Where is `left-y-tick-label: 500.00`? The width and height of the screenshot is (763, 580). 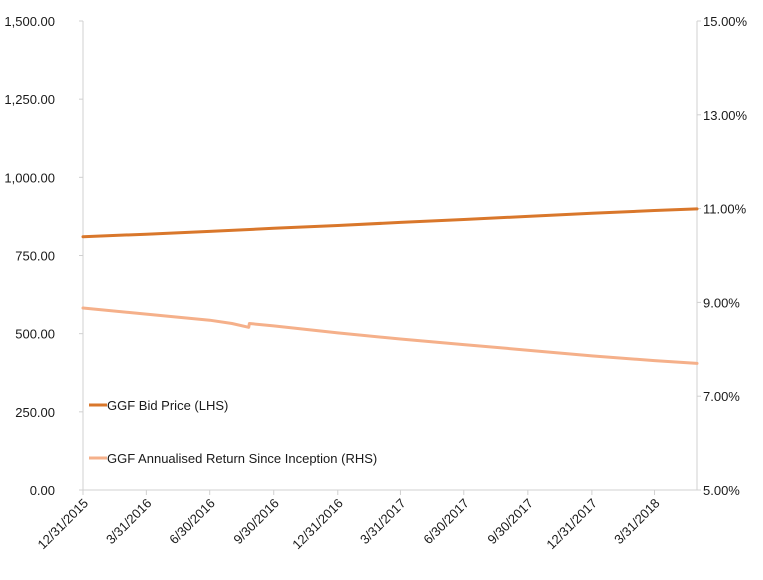 left-y-tick-label: 500.00 is located at coordinates (35, 334).